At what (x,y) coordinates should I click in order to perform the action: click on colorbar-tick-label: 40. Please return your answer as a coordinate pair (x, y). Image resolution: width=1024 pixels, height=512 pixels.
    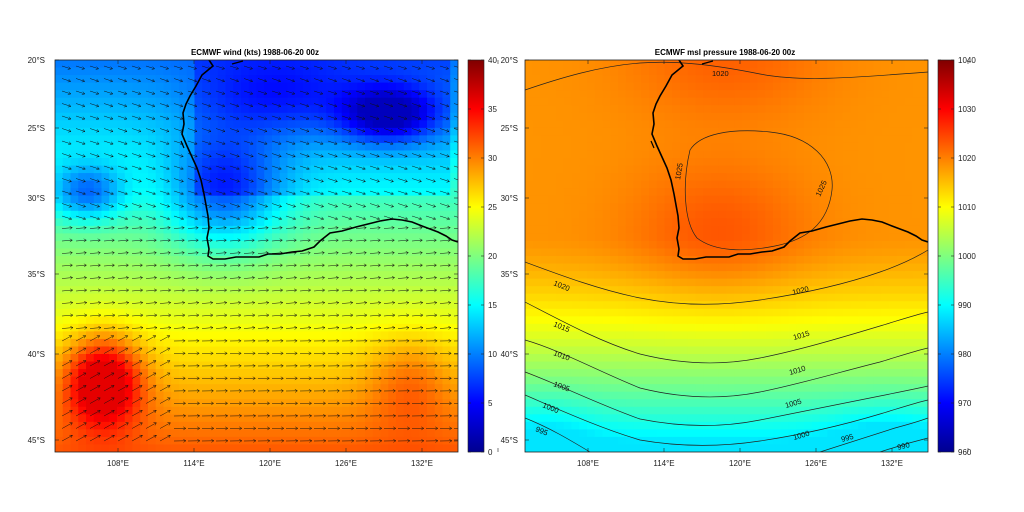
    Looking at the image, I should click on (492, 60).